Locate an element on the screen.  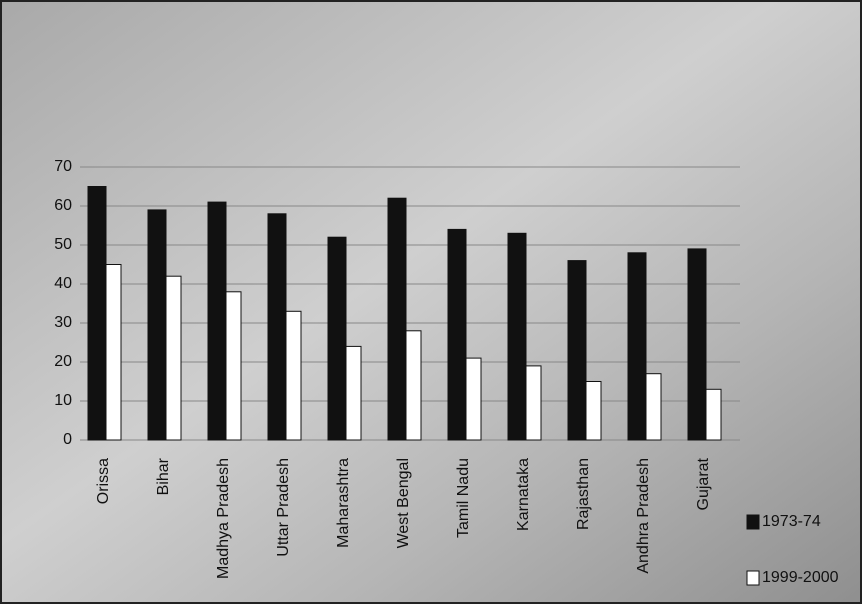
y-tick-label: 60 is located at coordinates (63, 205).